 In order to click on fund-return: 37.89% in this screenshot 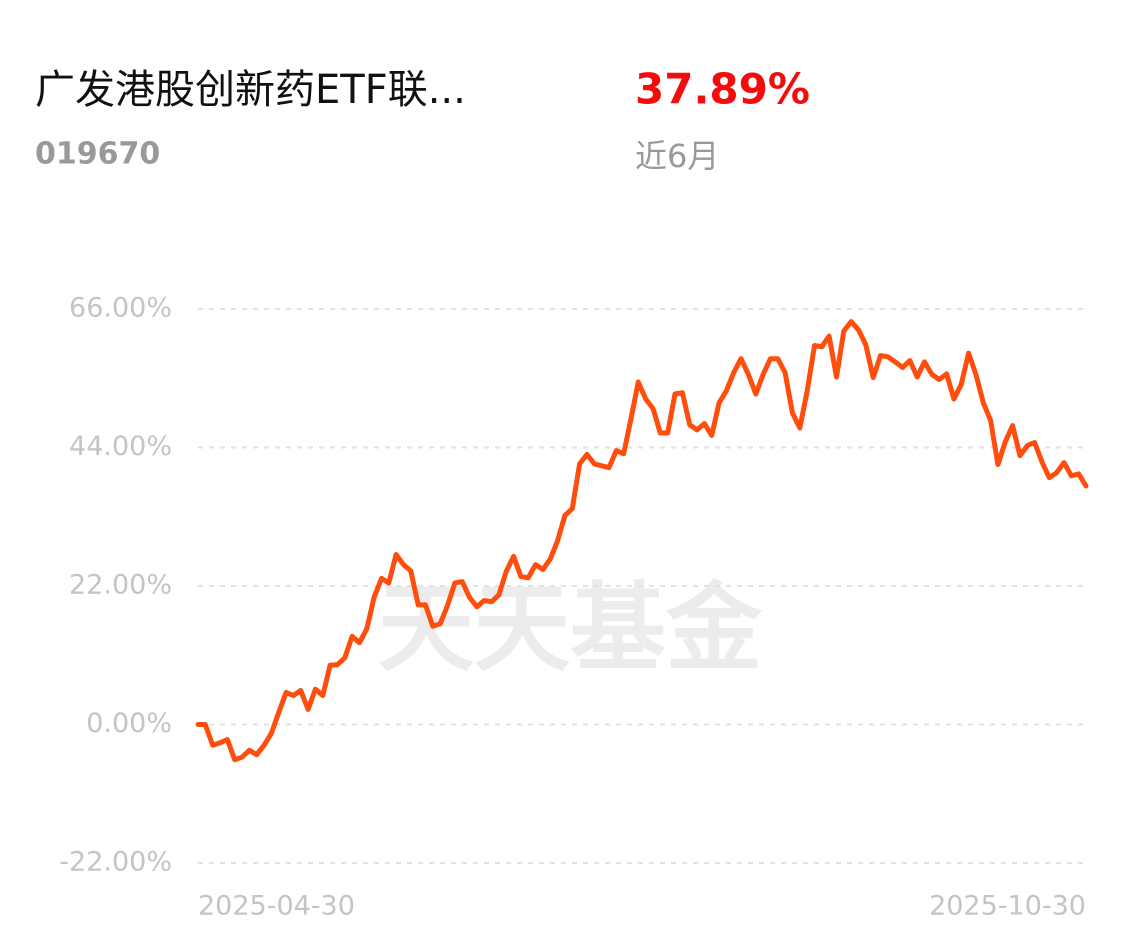, I will do `click(722, 89)`.